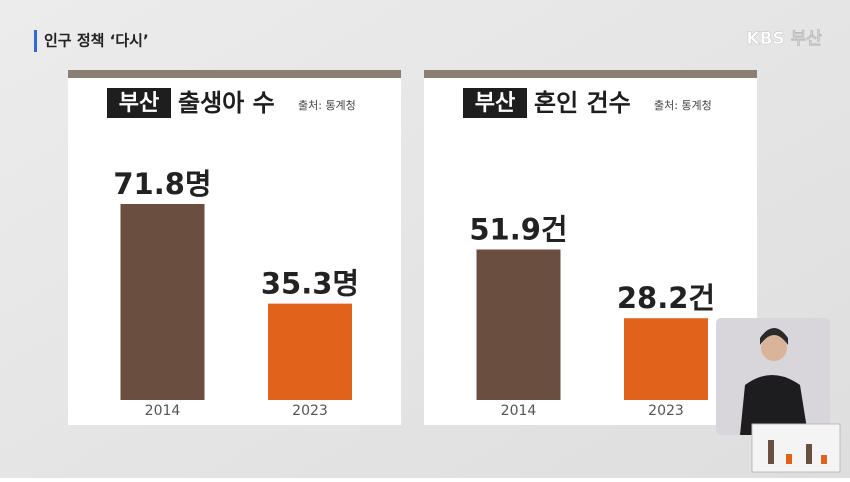 This screenshot has width=850, height=482. What do you see at coordinates (784, 39) in the screenshot?
I see `broadcaster-logo: KBS 부산` at bounding box center [784, 39].